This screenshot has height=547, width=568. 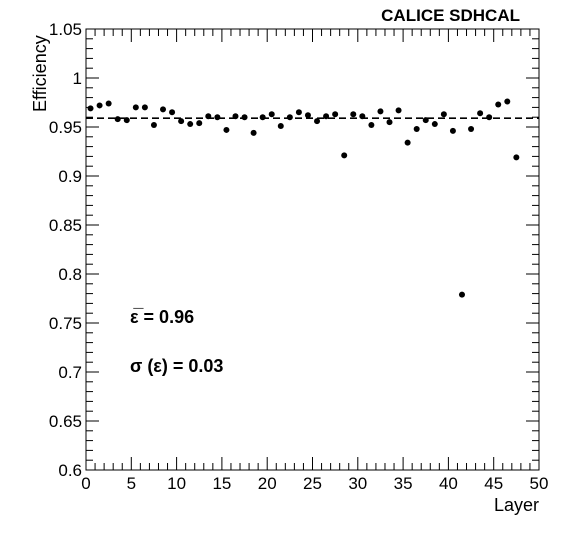 I want to click on mean-efficiency-annotation: ε̅ = 0.96, so click(x=162, y=317).